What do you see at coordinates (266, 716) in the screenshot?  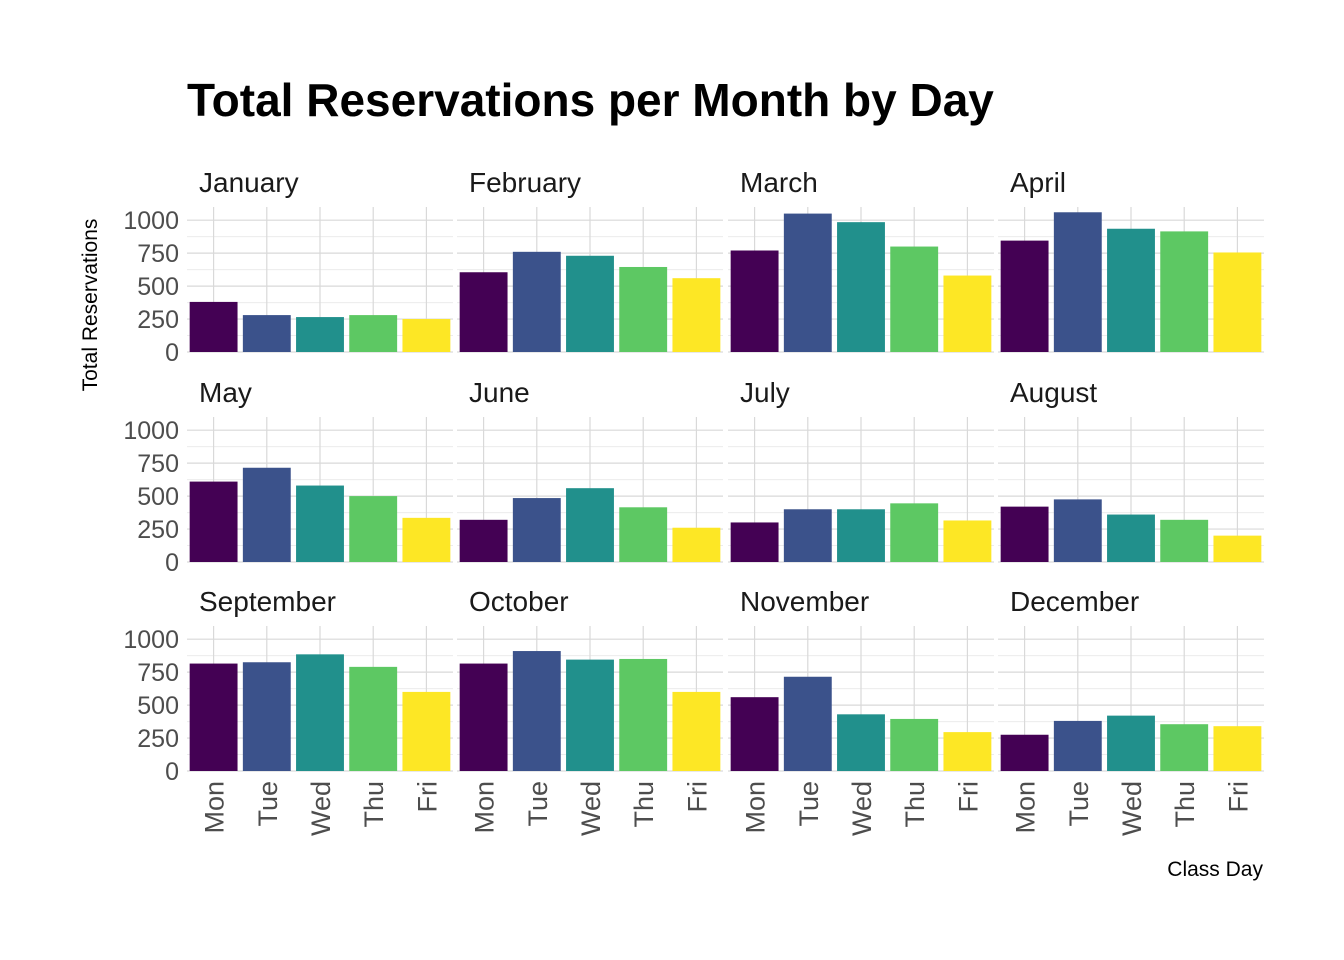 I see `bar-september-tue` at bounding box center [266, 716].